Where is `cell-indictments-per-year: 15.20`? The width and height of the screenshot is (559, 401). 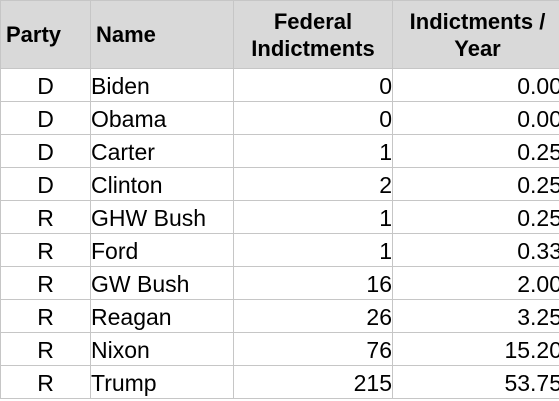
cell-indictments-per-year: 15.20 is located at coordinates (475, 349).